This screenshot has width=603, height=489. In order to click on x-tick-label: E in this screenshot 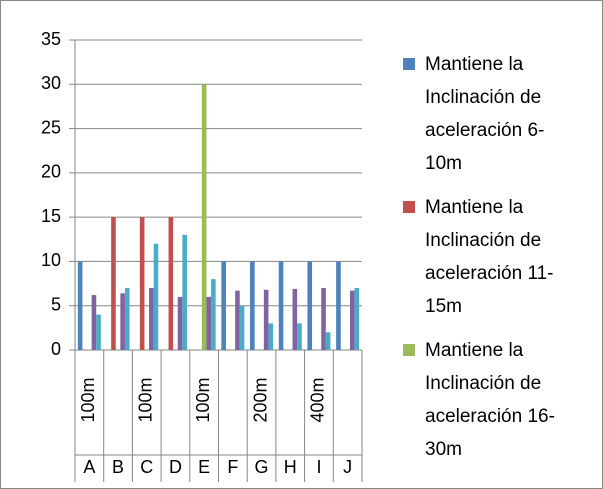, I will do `click(204, 467)`.